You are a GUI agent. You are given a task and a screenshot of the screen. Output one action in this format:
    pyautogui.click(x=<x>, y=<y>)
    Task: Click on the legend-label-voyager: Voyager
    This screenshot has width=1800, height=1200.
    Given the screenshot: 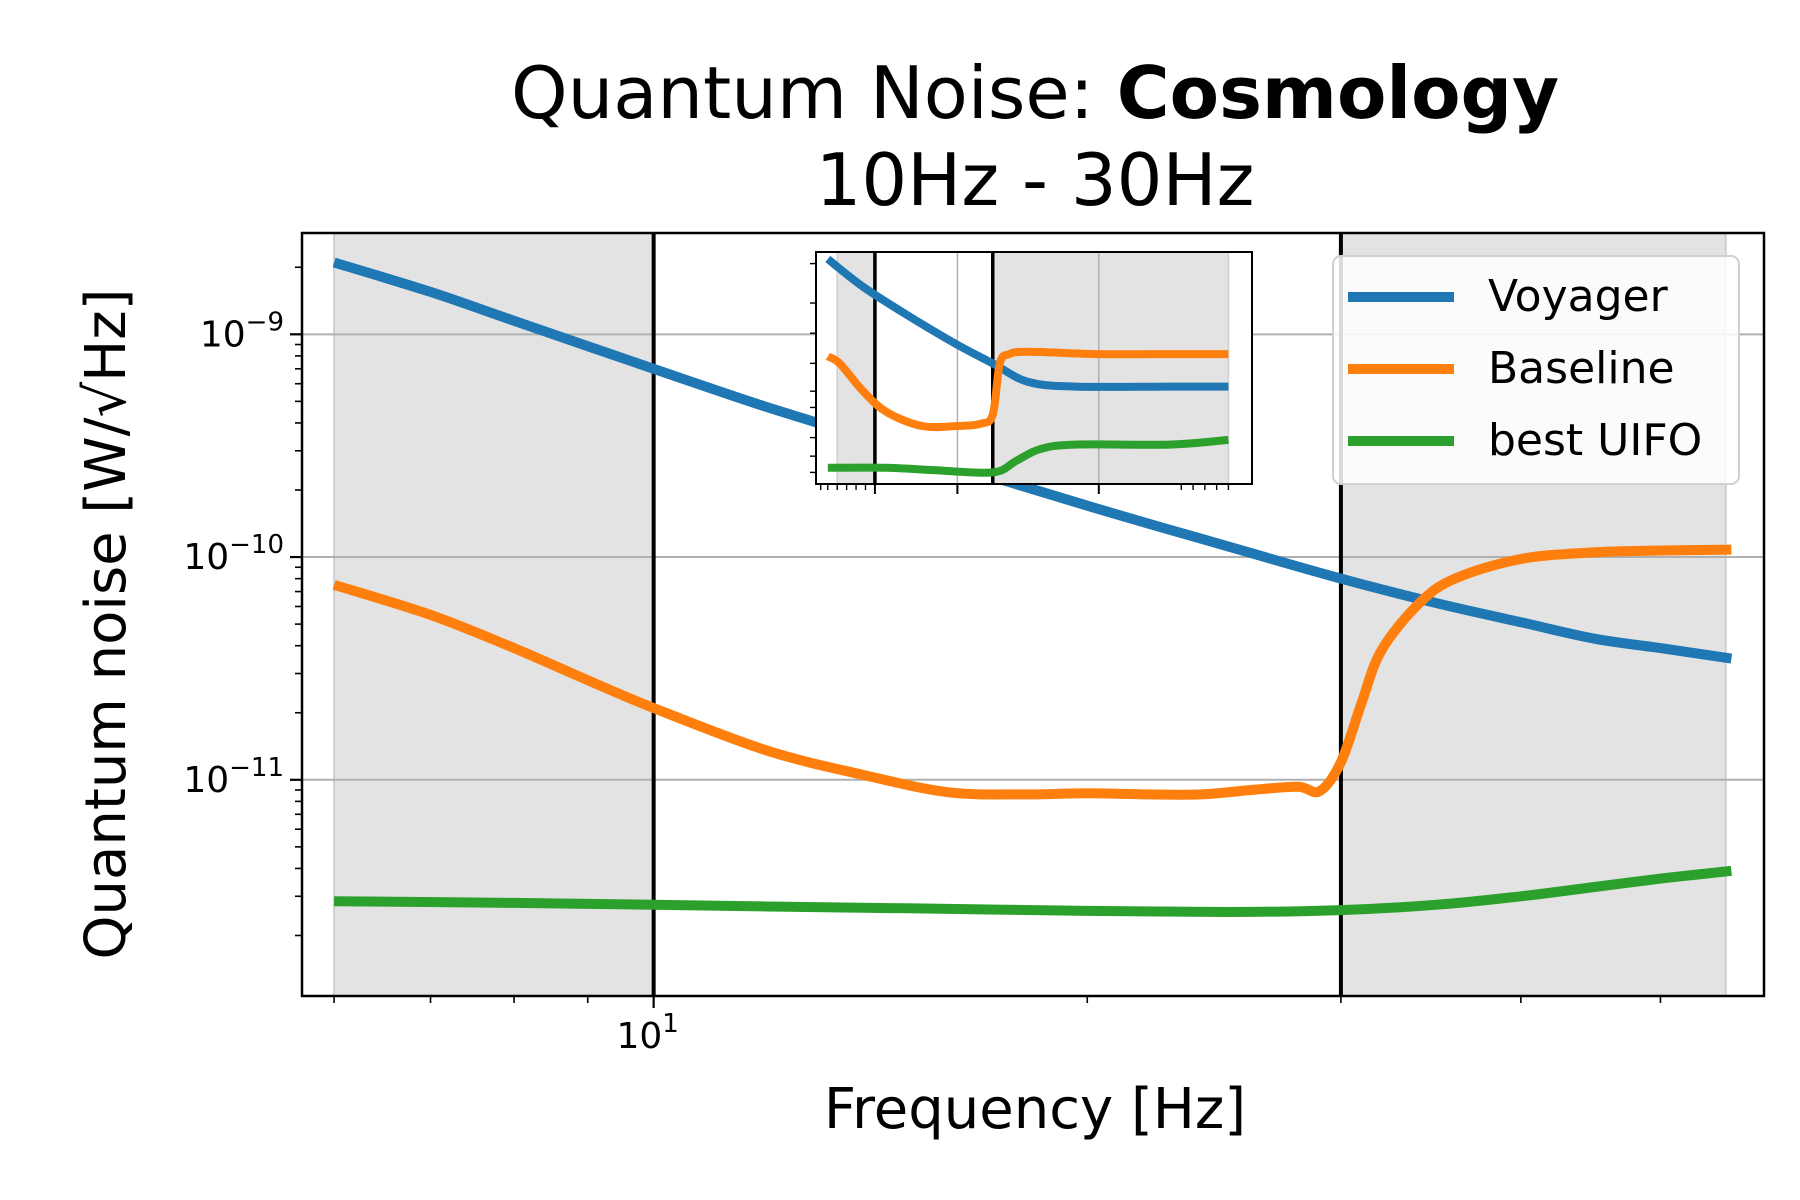 What is the action you would take?
    pyautogui.click(x=1578, y=296)
    